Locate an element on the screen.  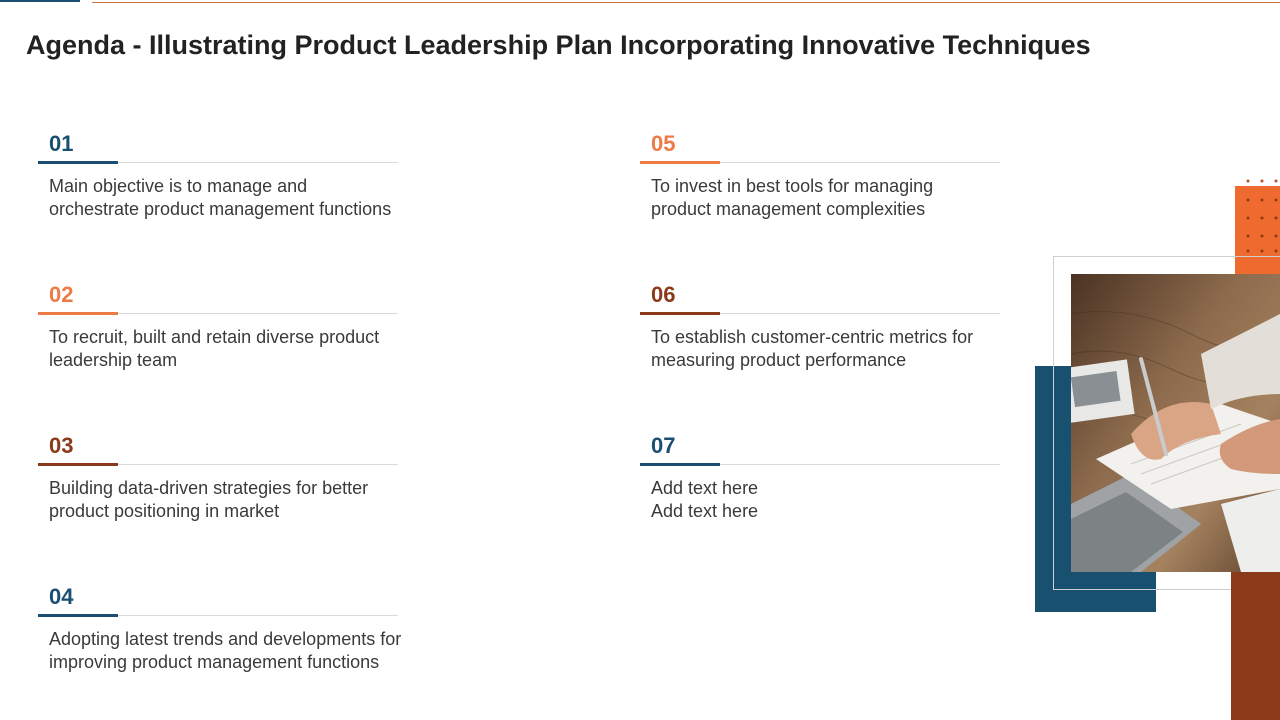
agenda-item-07: 07 Add text here Add text here is located at coordinates (840, 477).